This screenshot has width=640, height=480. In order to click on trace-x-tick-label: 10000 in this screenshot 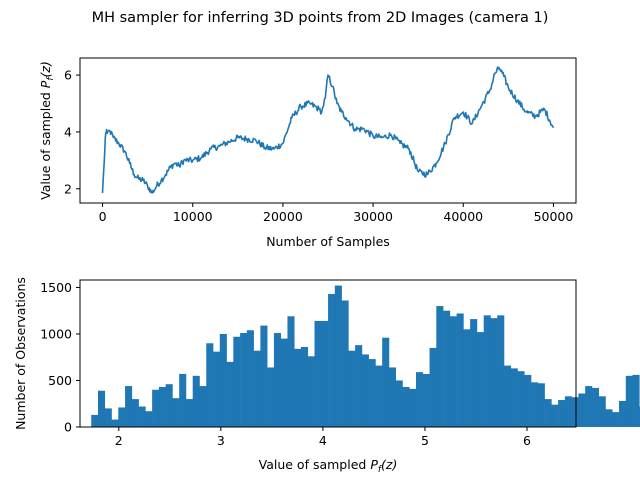, I will do `click(193, 216)`.